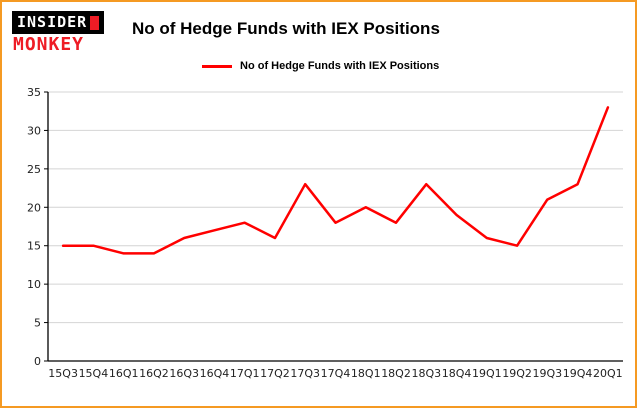 This screenshot has width=637, height=408. Describe the element at coordinates (34, 207) in the screenshot. I see `y-tick-label: 20` at that location.